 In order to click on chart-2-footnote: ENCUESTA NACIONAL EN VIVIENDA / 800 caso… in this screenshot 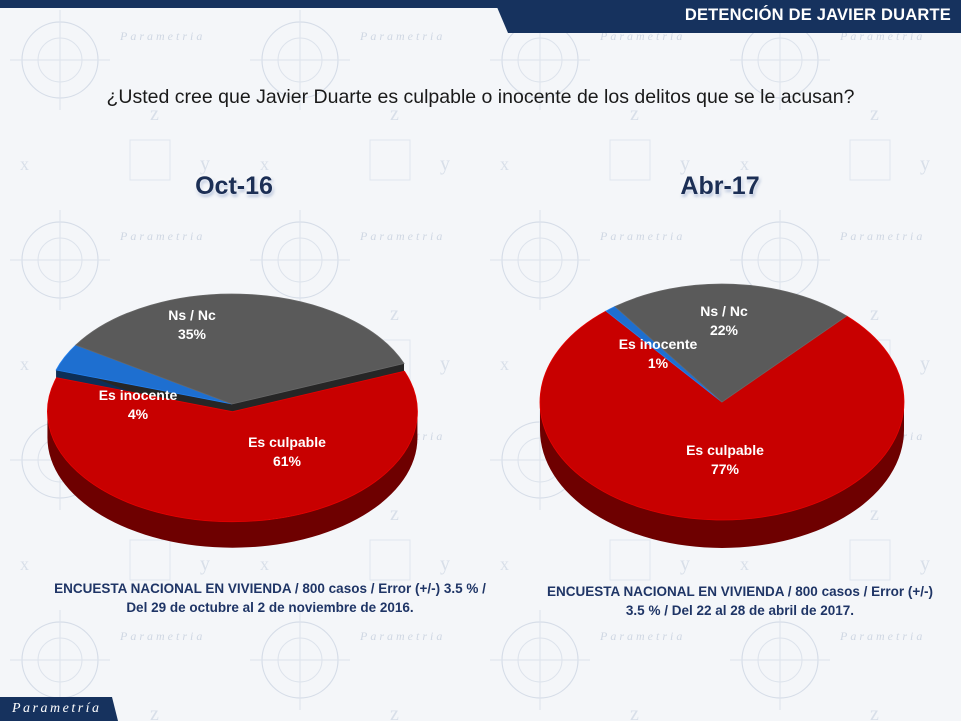, I will do `click(740, 601)`.